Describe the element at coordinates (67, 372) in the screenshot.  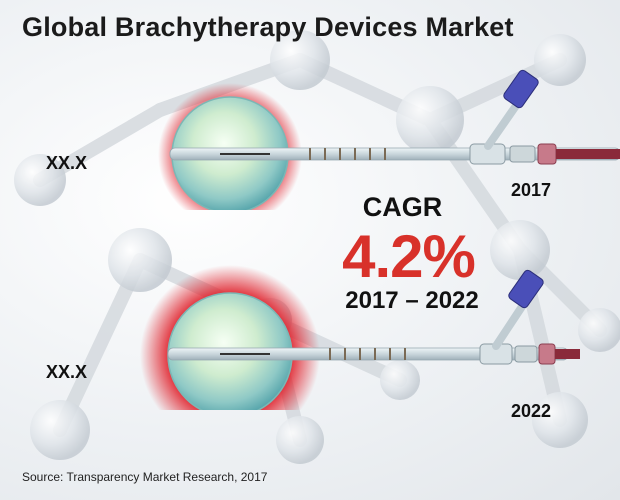
I see `value-label-2022: XX.X` at that location.